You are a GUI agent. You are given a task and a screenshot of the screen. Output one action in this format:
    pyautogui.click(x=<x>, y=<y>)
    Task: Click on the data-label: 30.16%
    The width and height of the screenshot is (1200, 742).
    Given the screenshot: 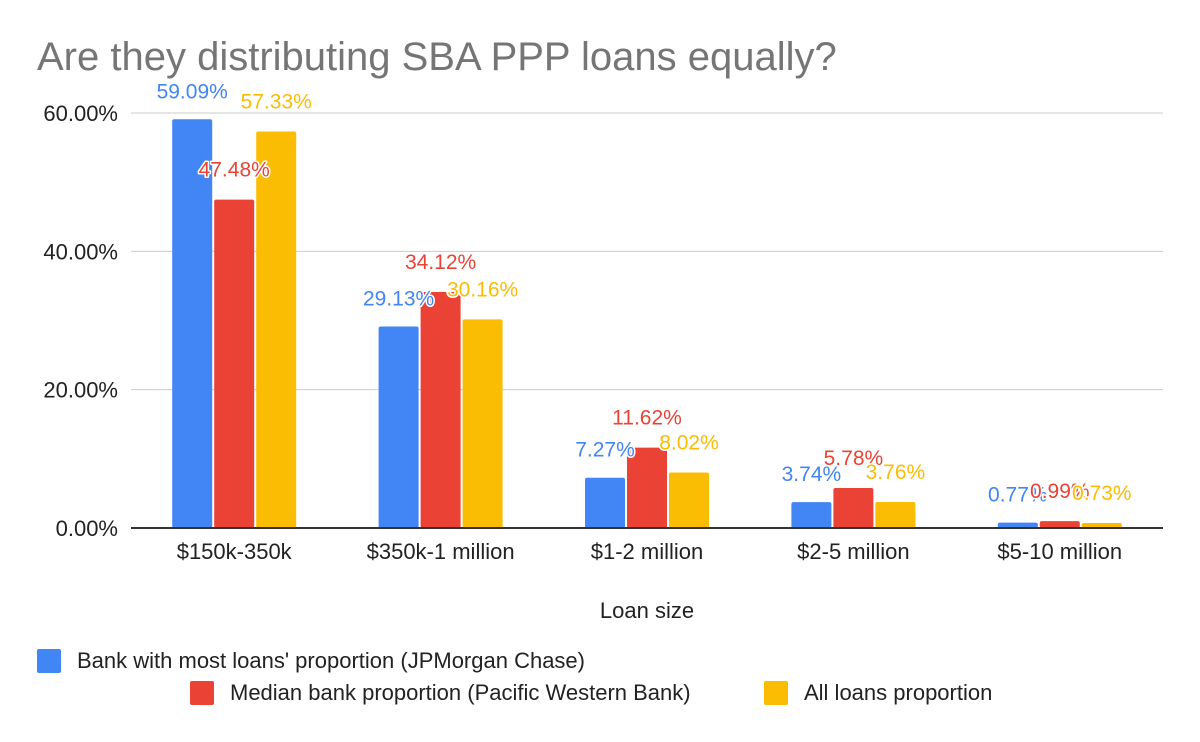 What is the action you would take?
    pyautogui.click(x=482, y=289)
    